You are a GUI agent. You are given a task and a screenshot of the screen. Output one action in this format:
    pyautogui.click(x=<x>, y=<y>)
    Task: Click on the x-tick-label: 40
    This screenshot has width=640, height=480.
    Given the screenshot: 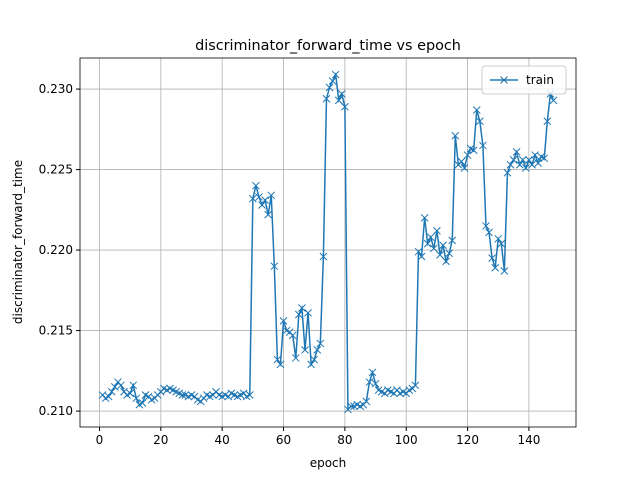 What is the action you would take?
    pyautogui.click(x=222, y=440)
    